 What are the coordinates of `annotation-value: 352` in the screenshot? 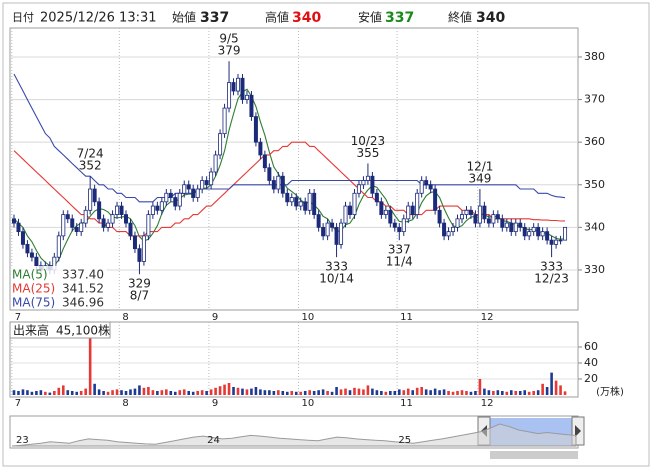 It's located at (90, 166).